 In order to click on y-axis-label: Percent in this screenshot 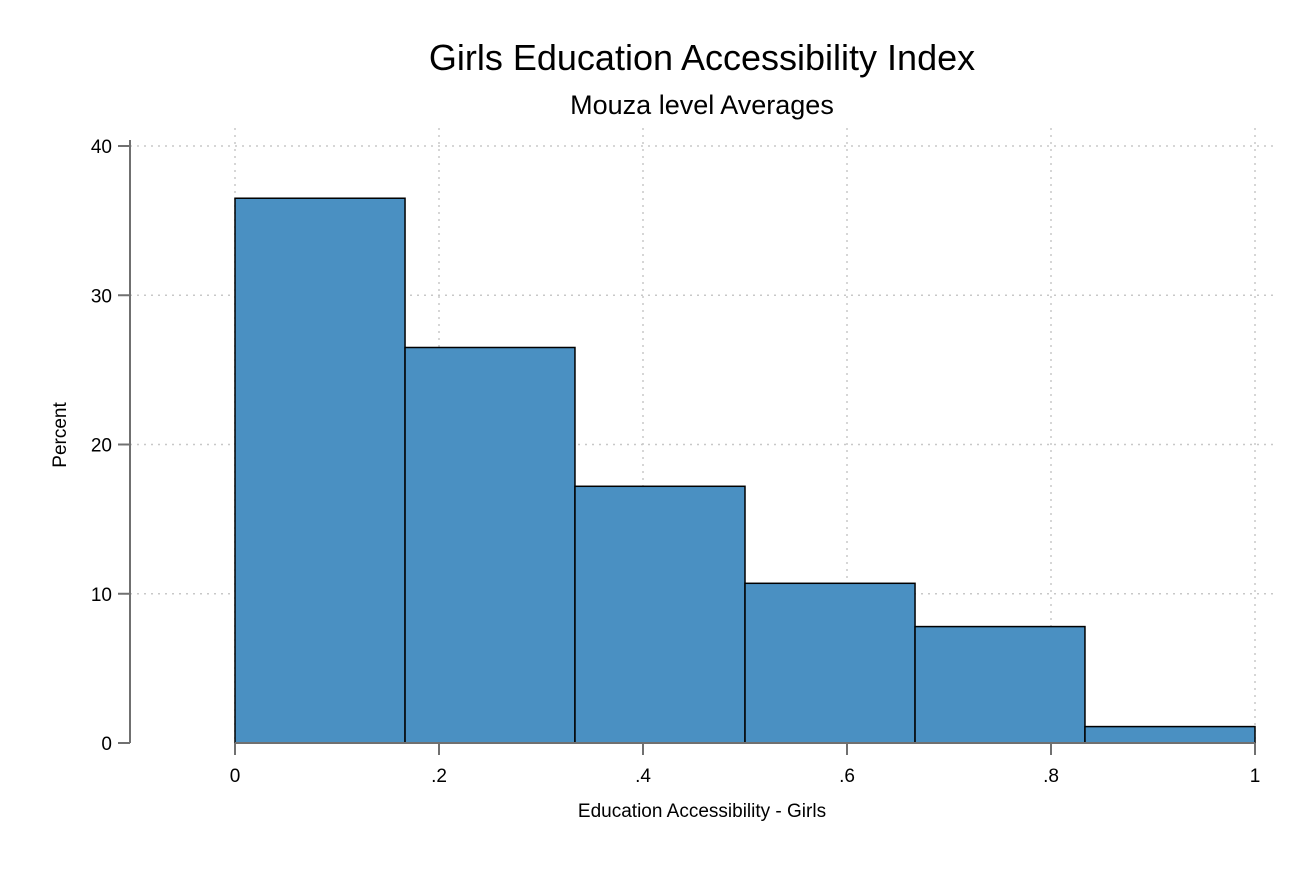, I will do `click(60, 435)`.